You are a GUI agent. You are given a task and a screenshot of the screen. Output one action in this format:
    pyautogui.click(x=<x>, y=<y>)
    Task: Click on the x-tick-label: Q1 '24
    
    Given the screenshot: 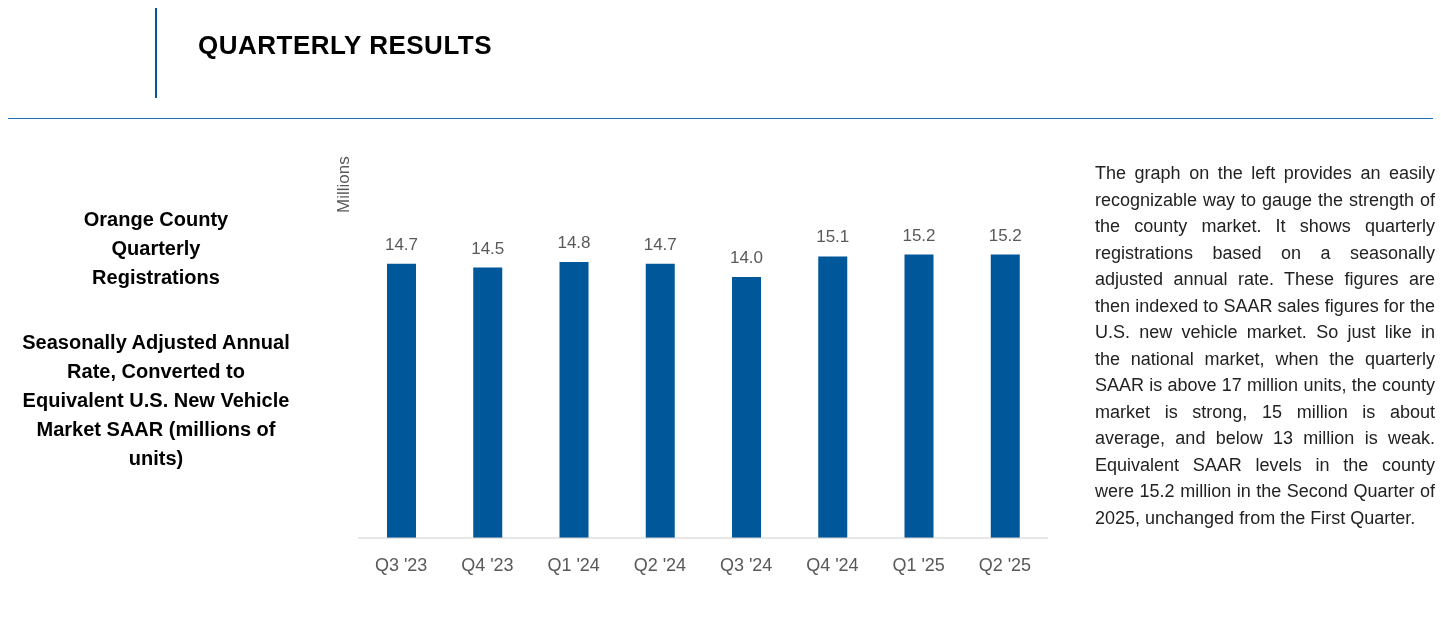 What is the action you would take?
    pyautogui.click(x=573, y=564)
    